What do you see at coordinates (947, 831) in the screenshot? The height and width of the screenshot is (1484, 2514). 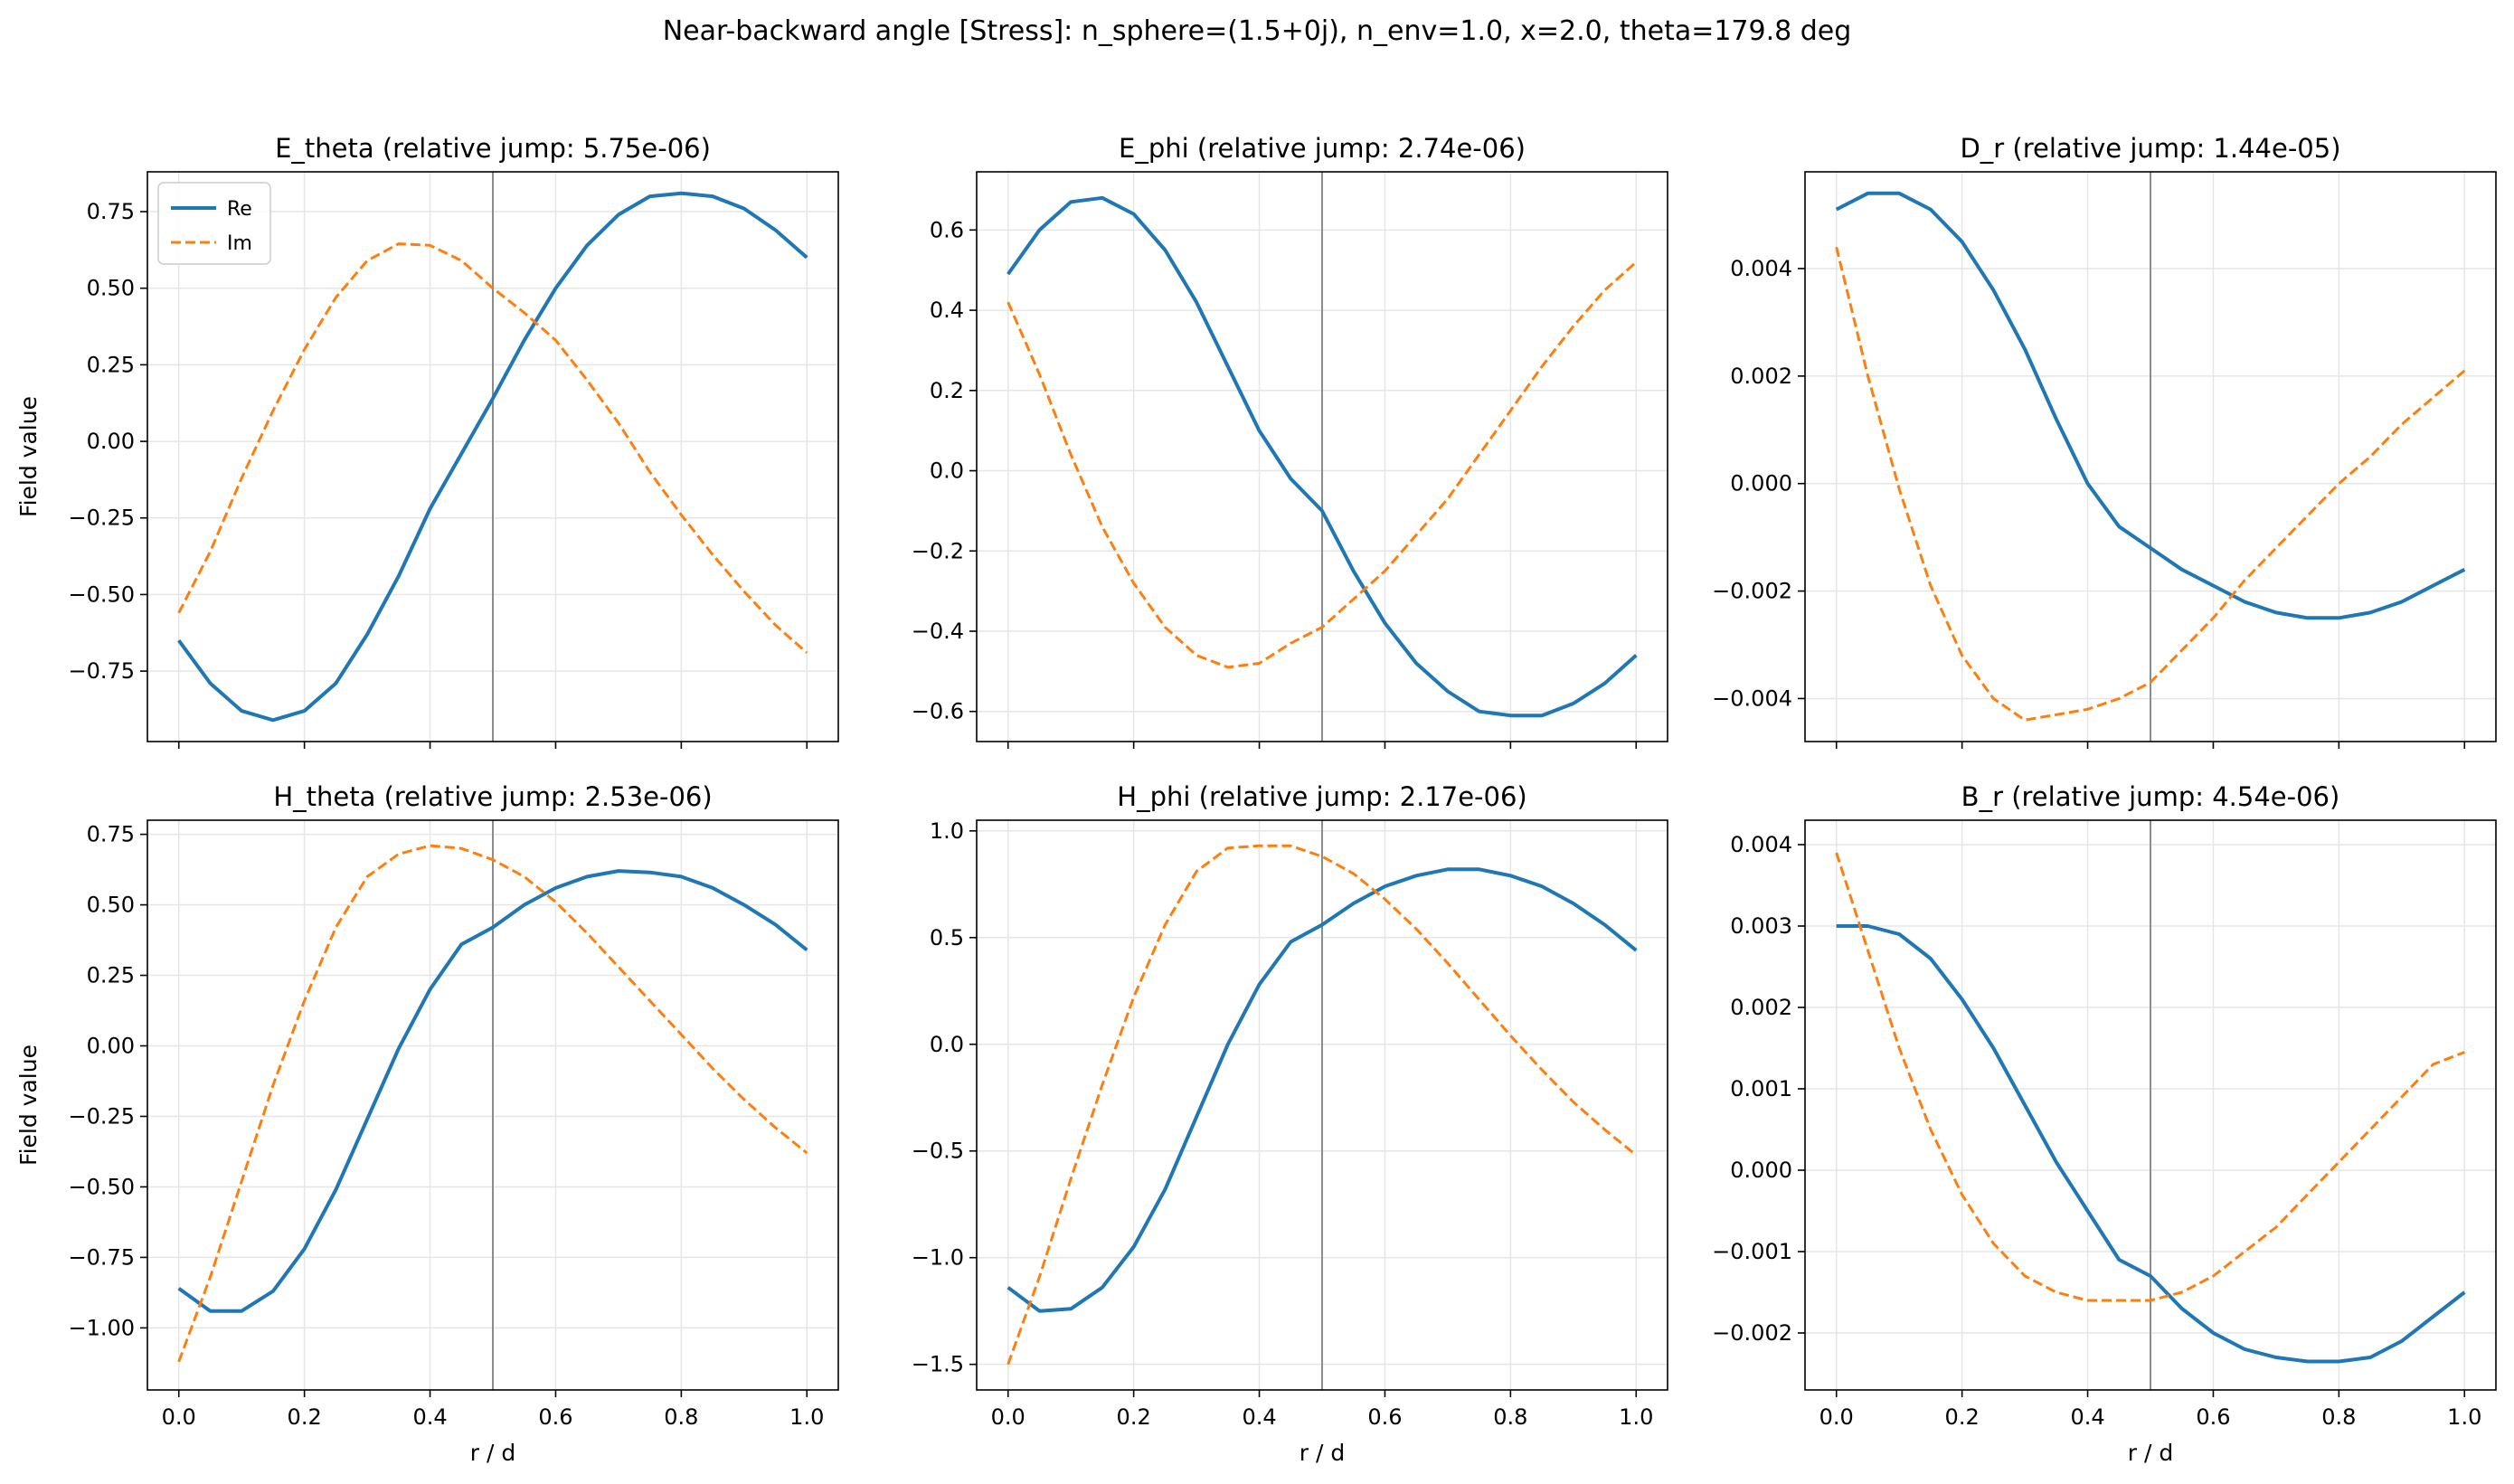 I see `y-tick-label: 1.0` at bounding box center [947, 831].